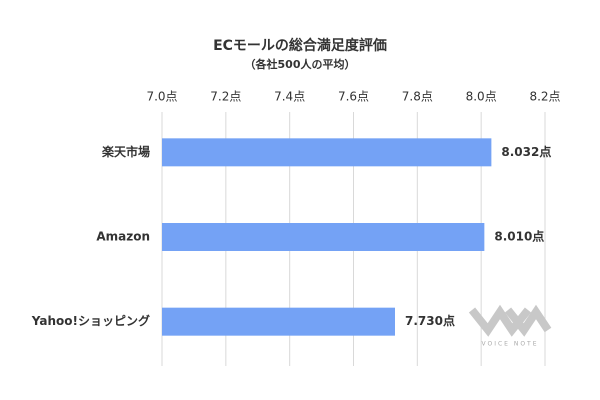  What do you see at coordinates (300, 64) in the screenshot?
I see `chart-subtitle: （各社500人の平均）` at bounding box center [300, 64].